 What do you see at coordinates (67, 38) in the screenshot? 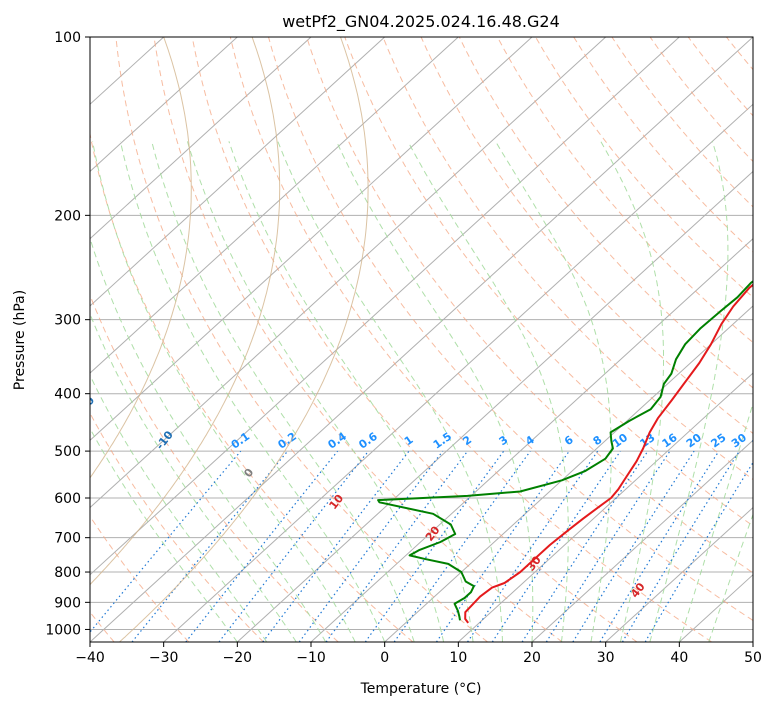
I see `y-tick-label: 100` at bounding box center [67, 38].